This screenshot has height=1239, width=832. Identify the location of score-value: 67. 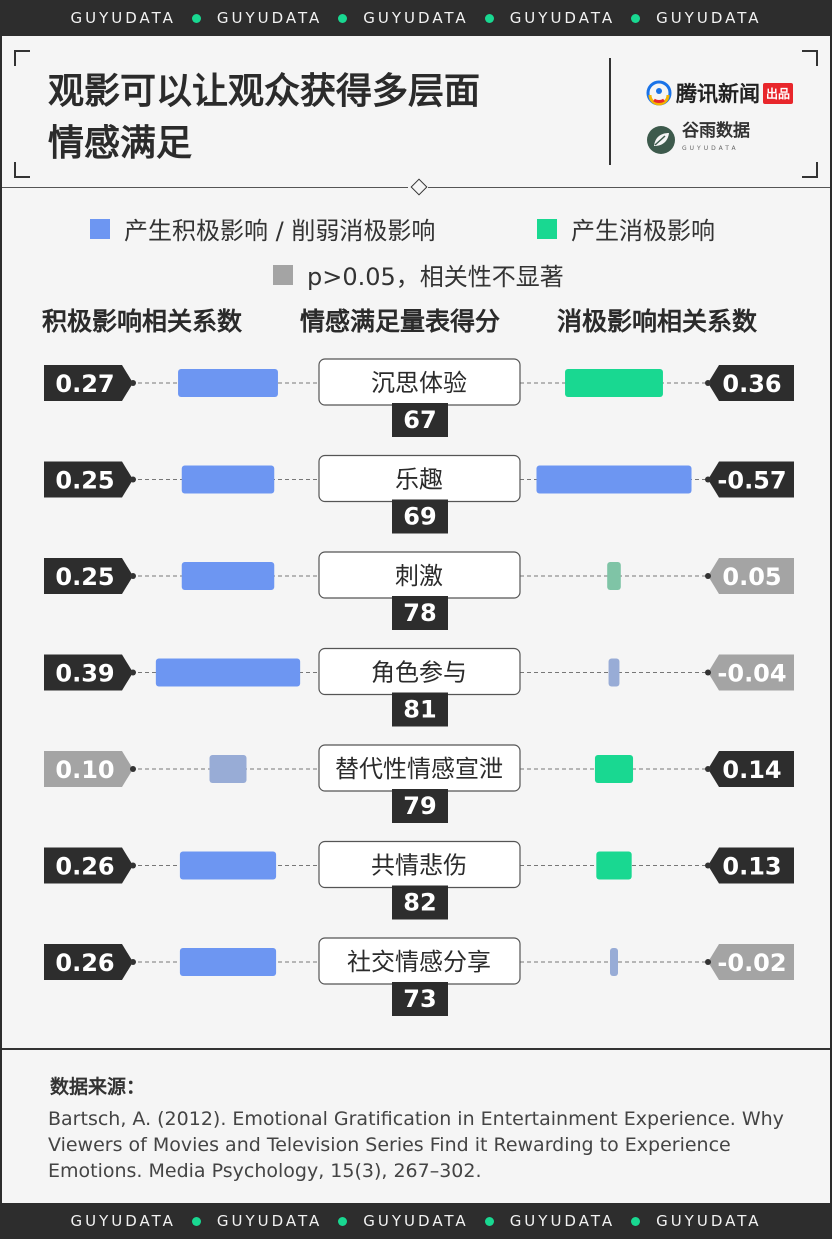
(419, 420).